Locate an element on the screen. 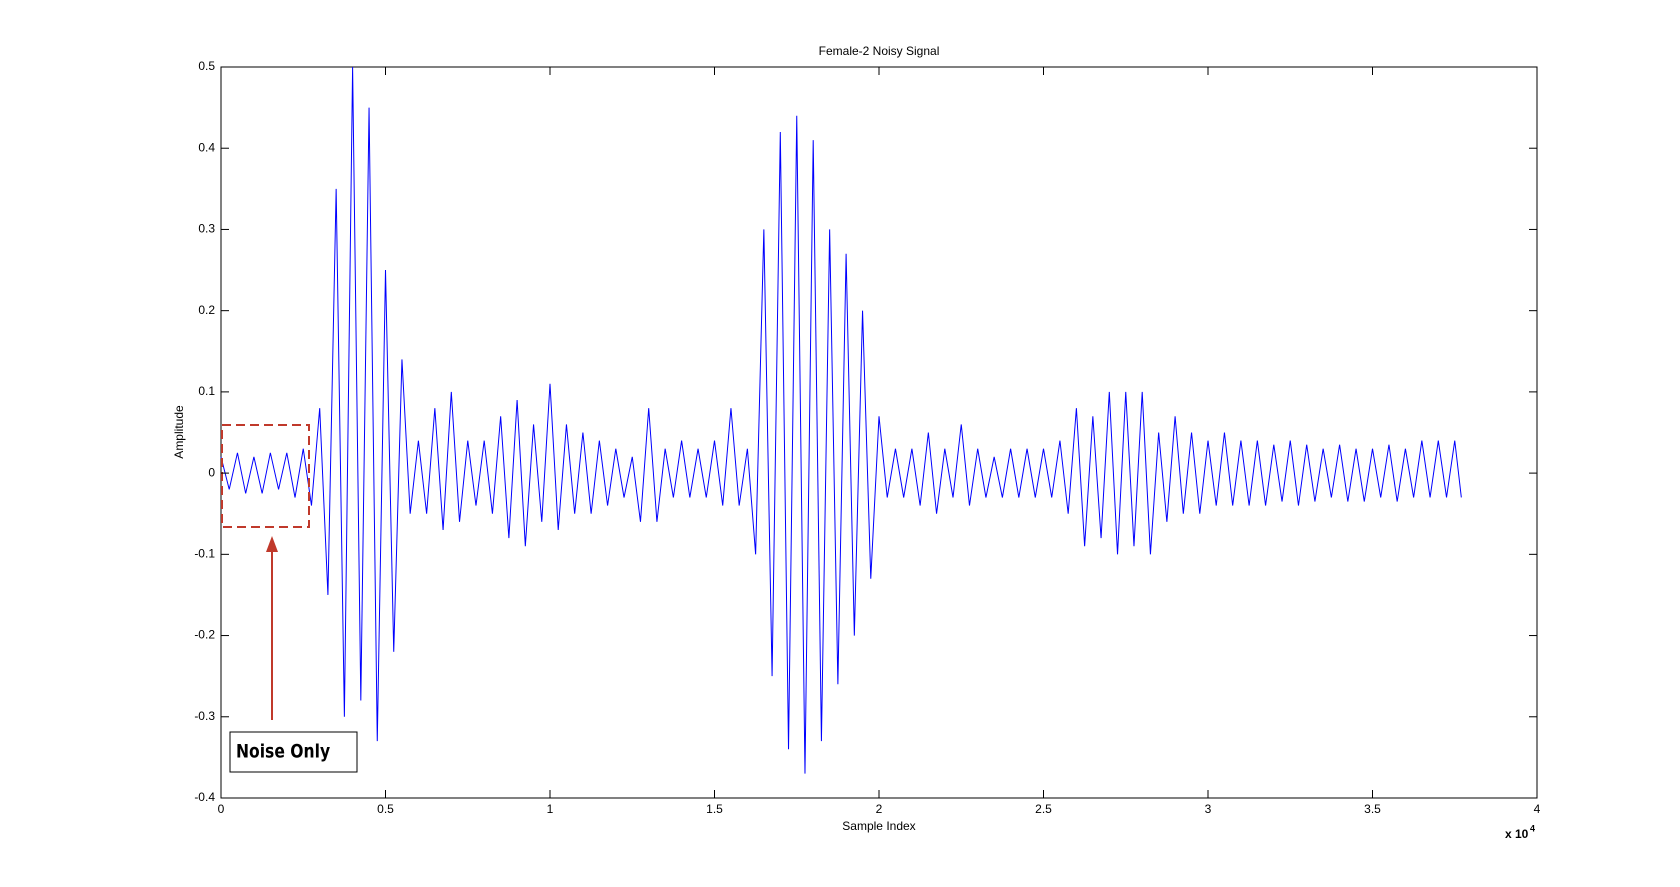 The height and width of the screenshot is (887, 1680). y-tick-label: 0.4 is located at coordinates (206, 147).